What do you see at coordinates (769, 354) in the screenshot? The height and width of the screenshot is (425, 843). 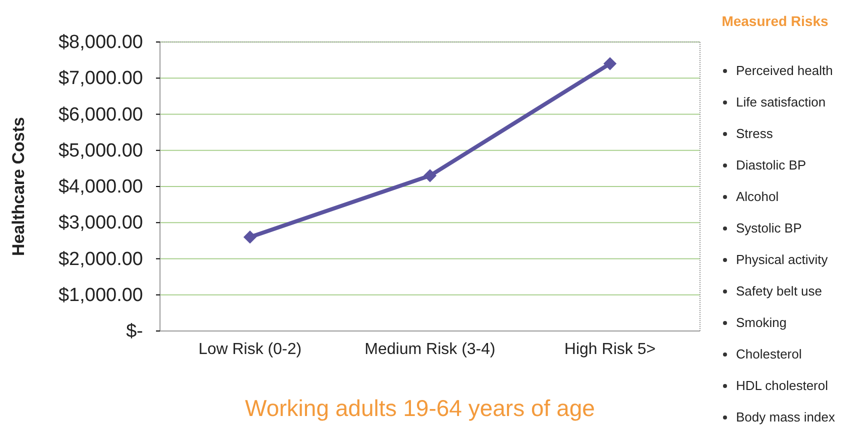 I see `text: Cholesterol` at bounding box center [769, 354].